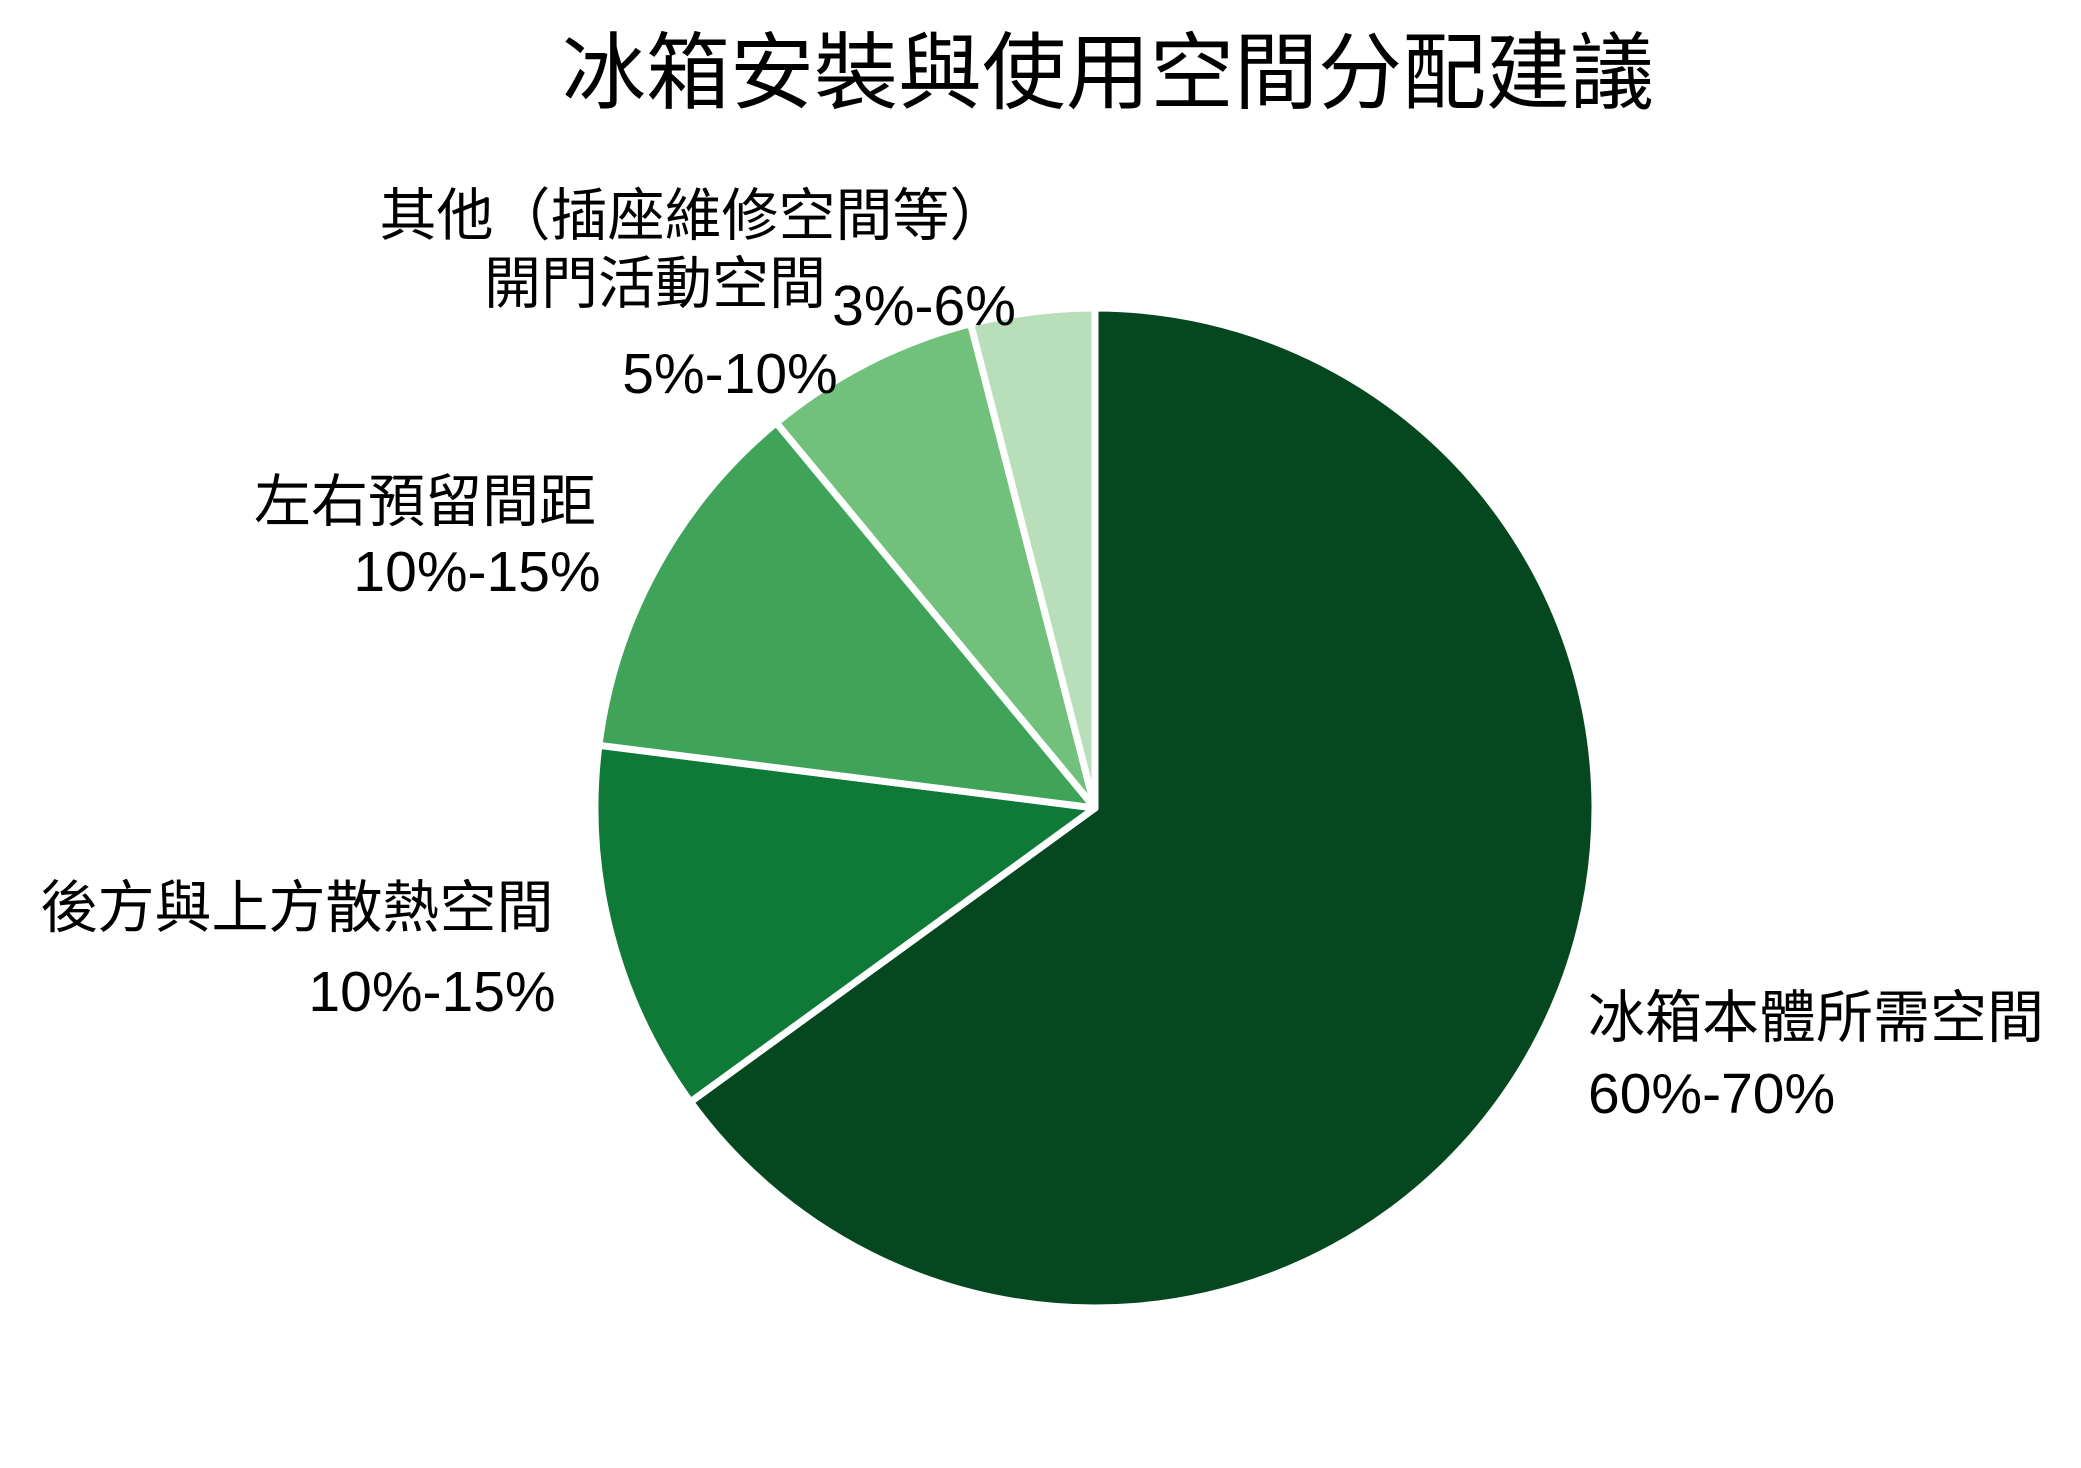 The image size is (2081, 1468). Describe the element at coordinates (425, 502) in the screenshot. I see `slice-label-sides-name: 左右預留間距` at that location.